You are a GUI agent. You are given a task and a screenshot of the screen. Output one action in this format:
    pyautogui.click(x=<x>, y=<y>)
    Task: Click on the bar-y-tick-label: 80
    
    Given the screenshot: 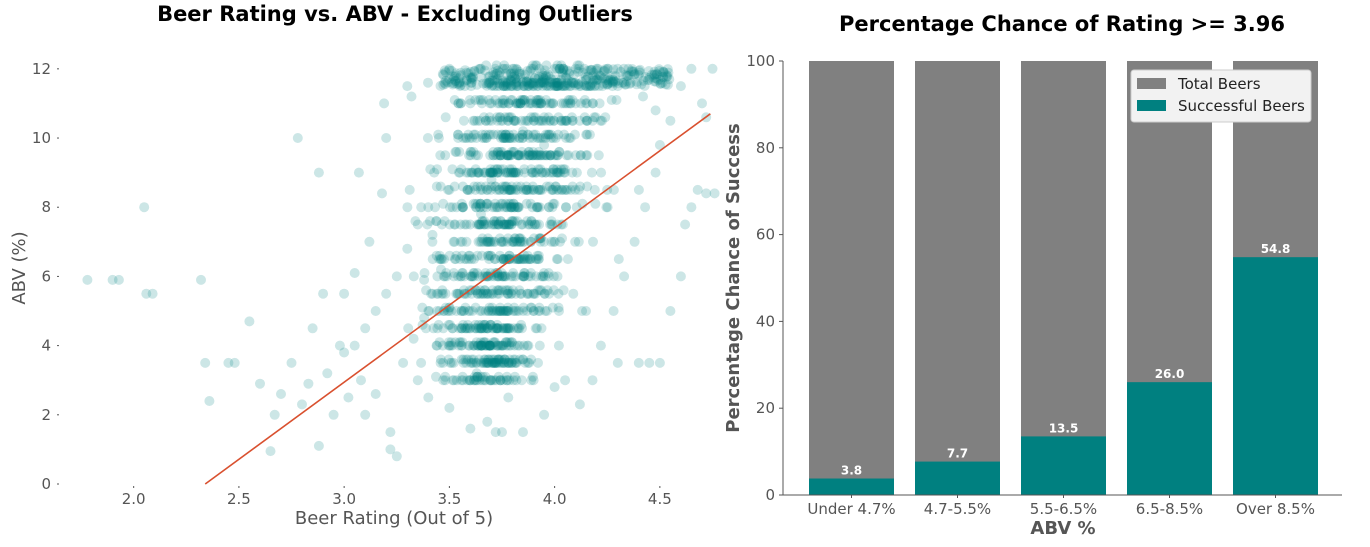 What is the action you would take?
    pyautogui.click(x=765, y=148)
    